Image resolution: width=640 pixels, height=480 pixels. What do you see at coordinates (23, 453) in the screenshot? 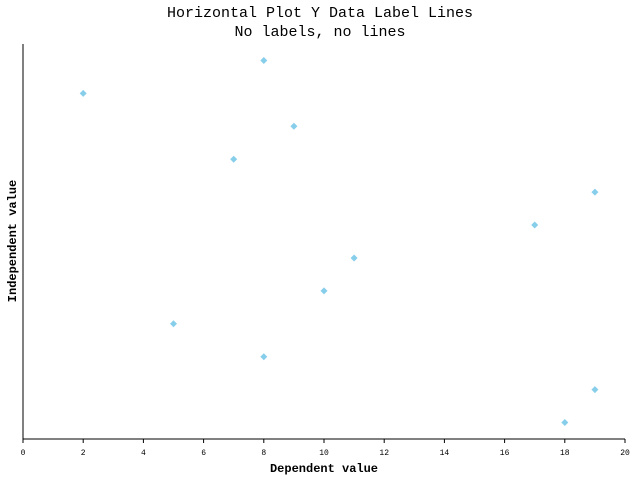
I see `x-tick-label: 0` at bounding box center [23, 453].